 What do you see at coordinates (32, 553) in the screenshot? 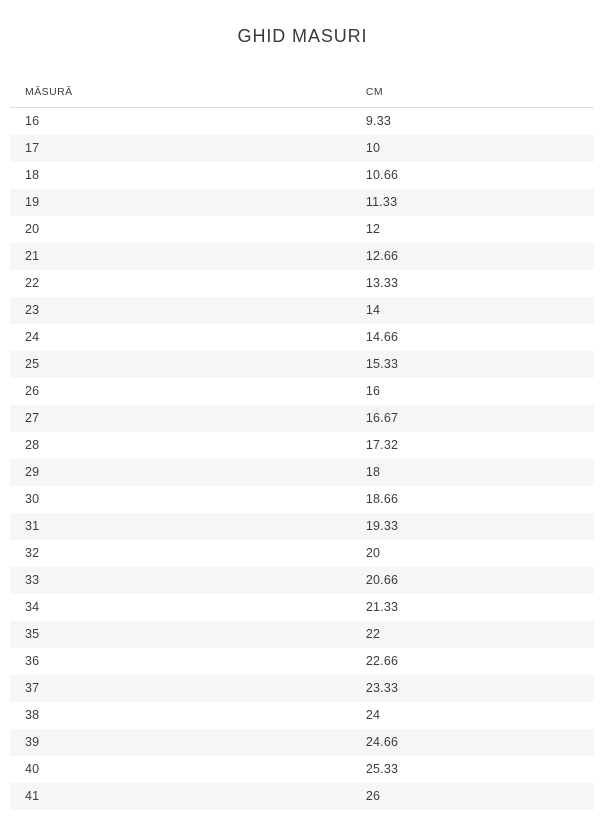
I see `cell-size: 32` at bounding box center [32, 553].